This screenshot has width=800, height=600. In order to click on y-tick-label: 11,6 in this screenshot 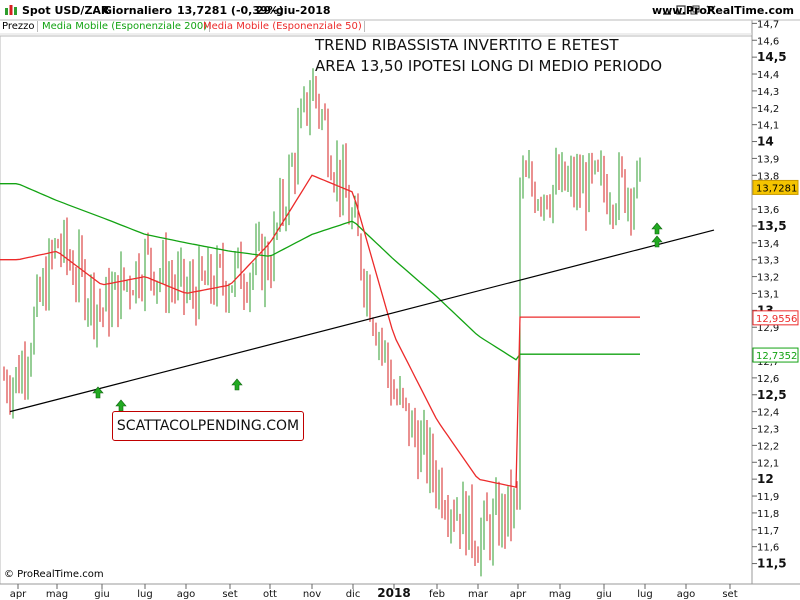, I will do `click(768, 548)`.